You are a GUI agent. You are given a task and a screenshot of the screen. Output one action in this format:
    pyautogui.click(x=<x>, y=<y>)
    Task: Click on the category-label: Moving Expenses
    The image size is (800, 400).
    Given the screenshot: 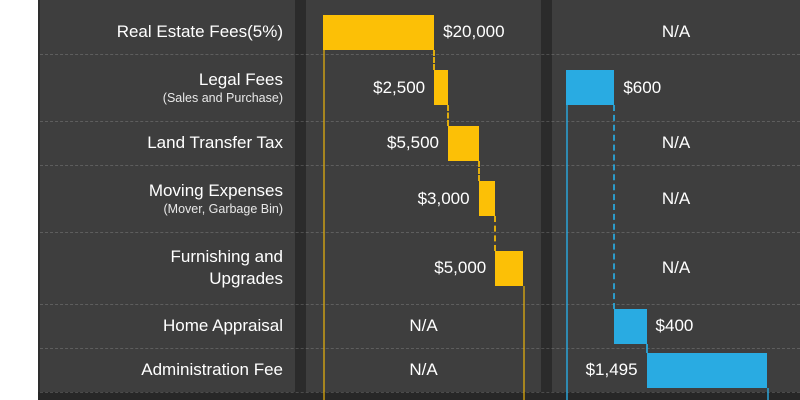 What is the action you would take?
    pyautogui.click(x=215, y=190)
    